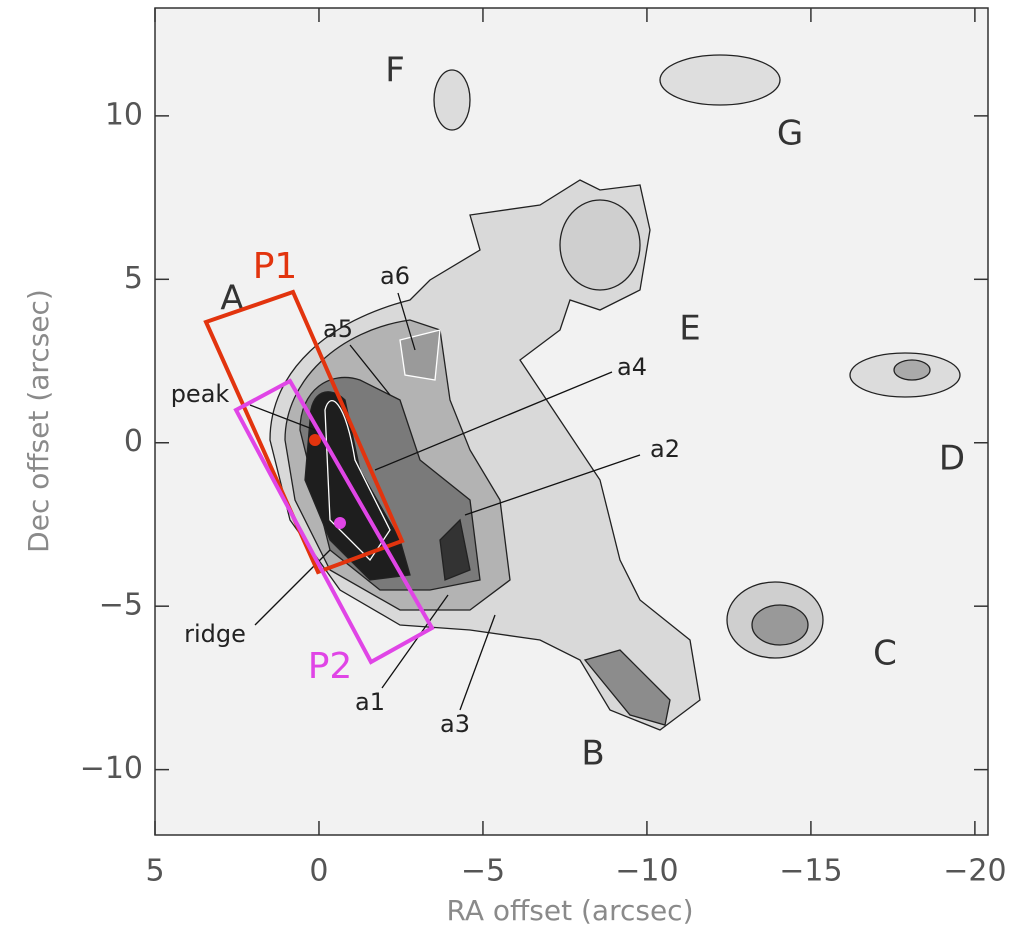  I want to click on annotation: A, so click(231, 299).